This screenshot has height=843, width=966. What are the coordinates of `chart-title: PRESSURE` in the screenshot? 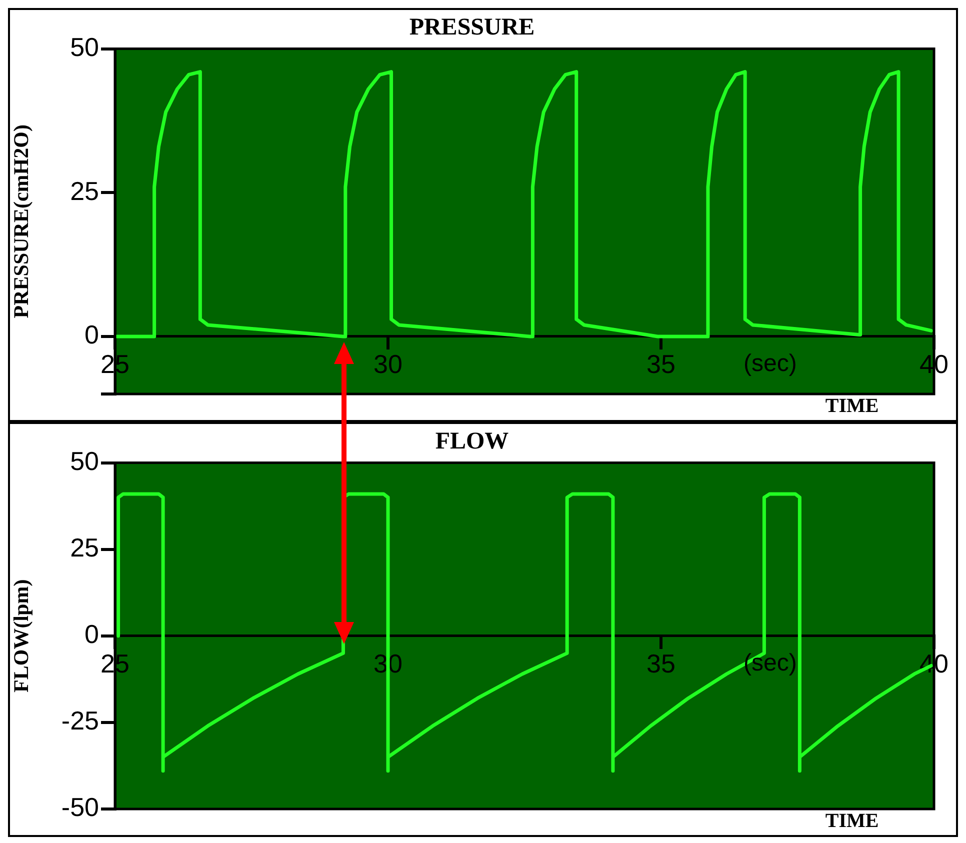 It's located at (472, 27).